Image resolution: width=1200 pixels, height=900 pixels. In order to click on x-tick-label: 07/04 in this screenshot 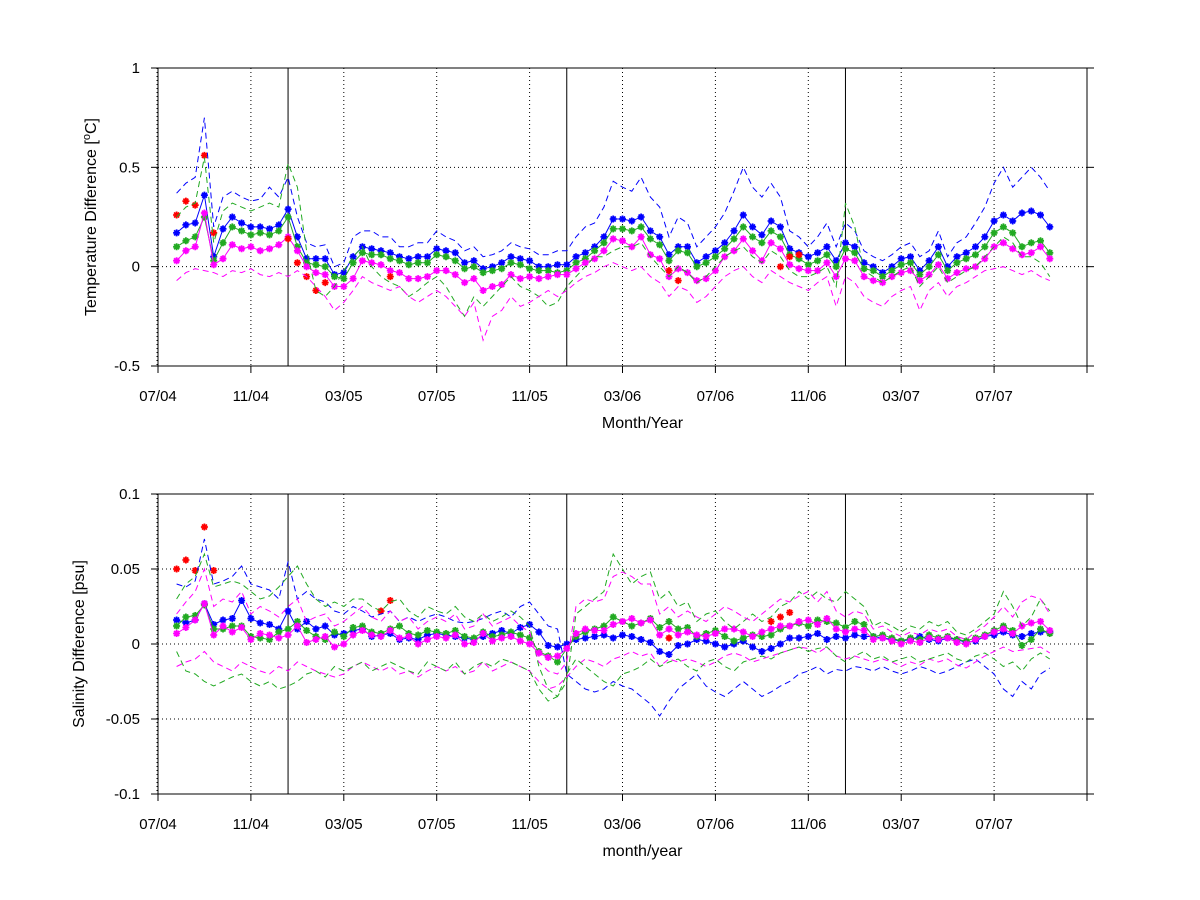, I will do `click(158, 396)`.